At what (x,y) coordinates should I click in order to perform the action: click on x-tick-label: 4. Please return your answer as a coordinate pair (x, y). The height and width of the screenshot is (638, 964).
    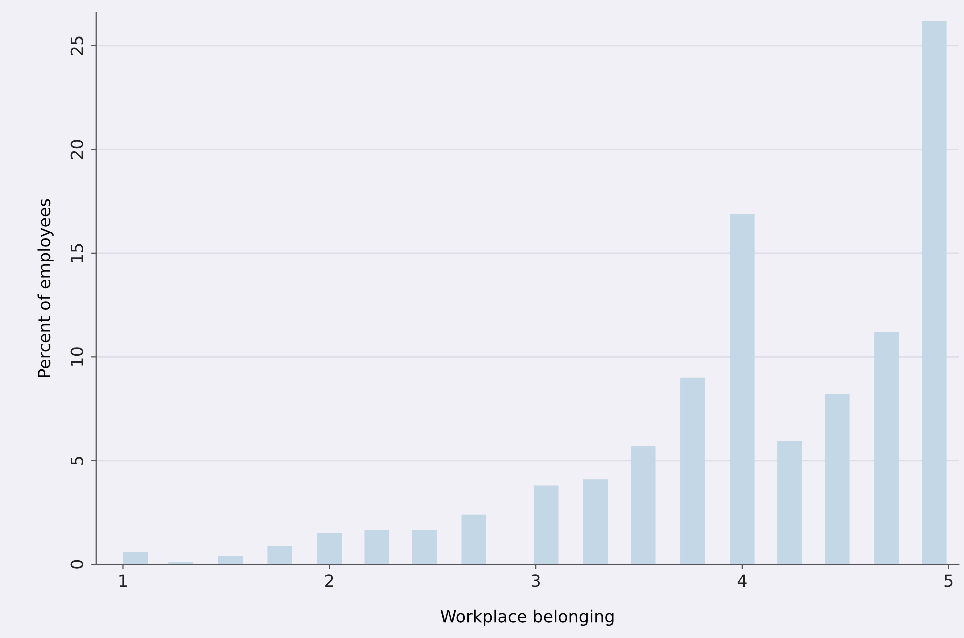
    Looking at the image, I should click on (742, 581).